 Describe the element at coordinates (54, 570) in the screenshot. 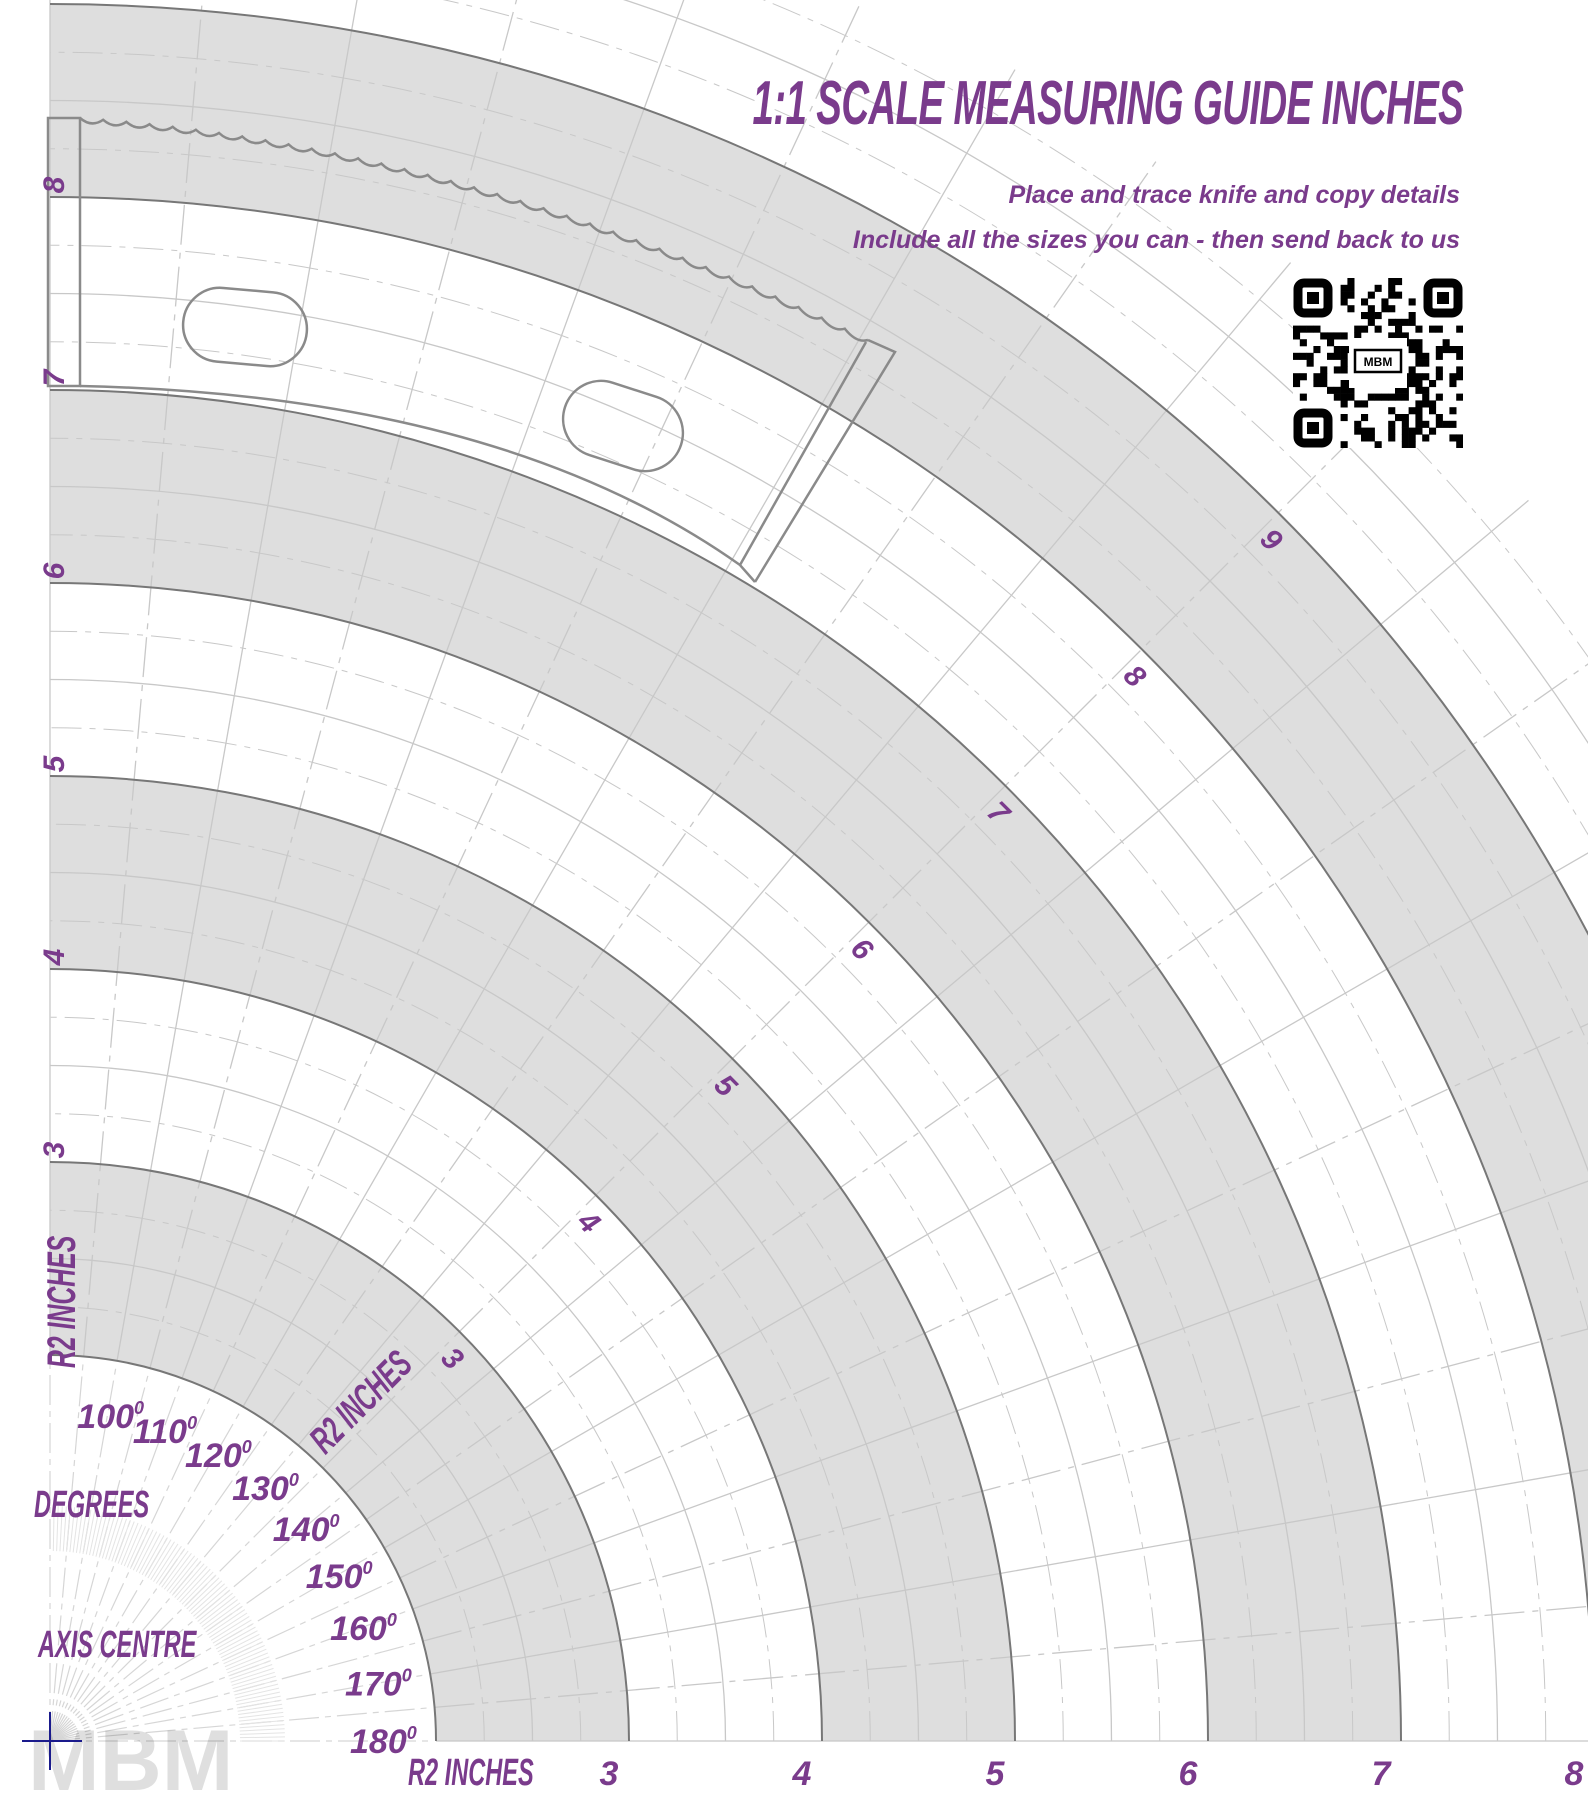

I see `left-tick-6: 6` at that location.